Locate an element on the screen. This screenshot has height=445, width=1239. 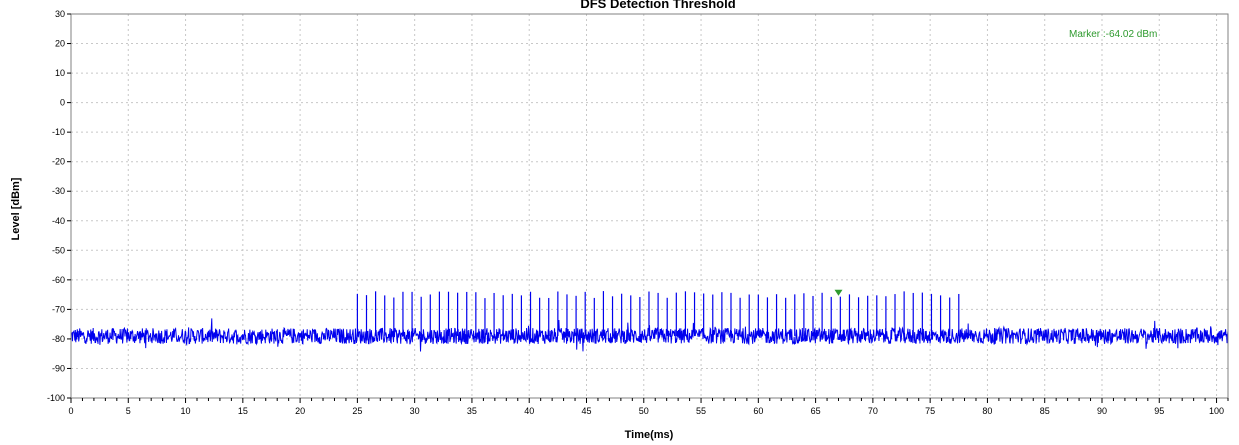
x-tick-label: 75 is located at coordinates (930, 411).